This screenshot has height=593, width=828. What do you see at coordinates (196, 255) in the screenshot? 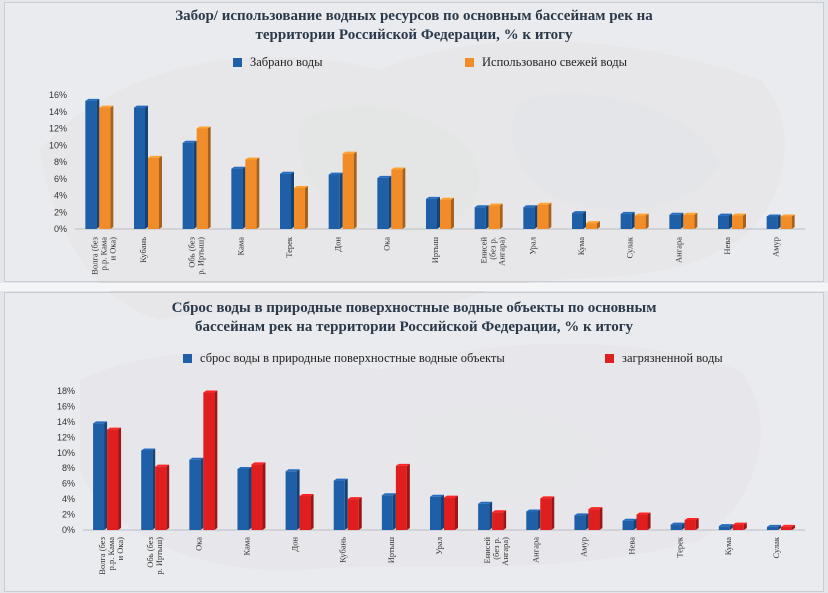
I see `x-category-label: Обь (безр. Иртыш)` at bounding box center [196, 255].